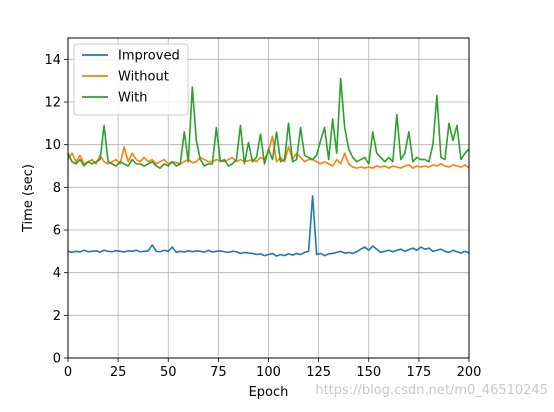 This screenshot has height=412, width=554. I want to click on y-tick-label: 10, so click(52, 145).